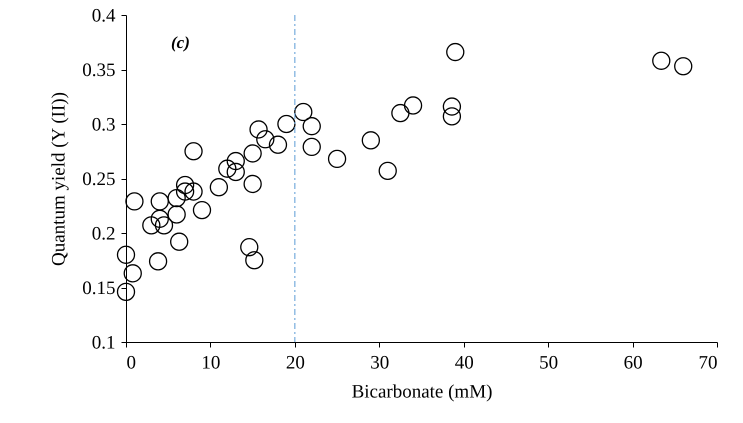 Image resolution: width=743 pixels, height=423 pixels. I want to click on x-axis-title: Bicarbonate (mM), so click(422, 392).